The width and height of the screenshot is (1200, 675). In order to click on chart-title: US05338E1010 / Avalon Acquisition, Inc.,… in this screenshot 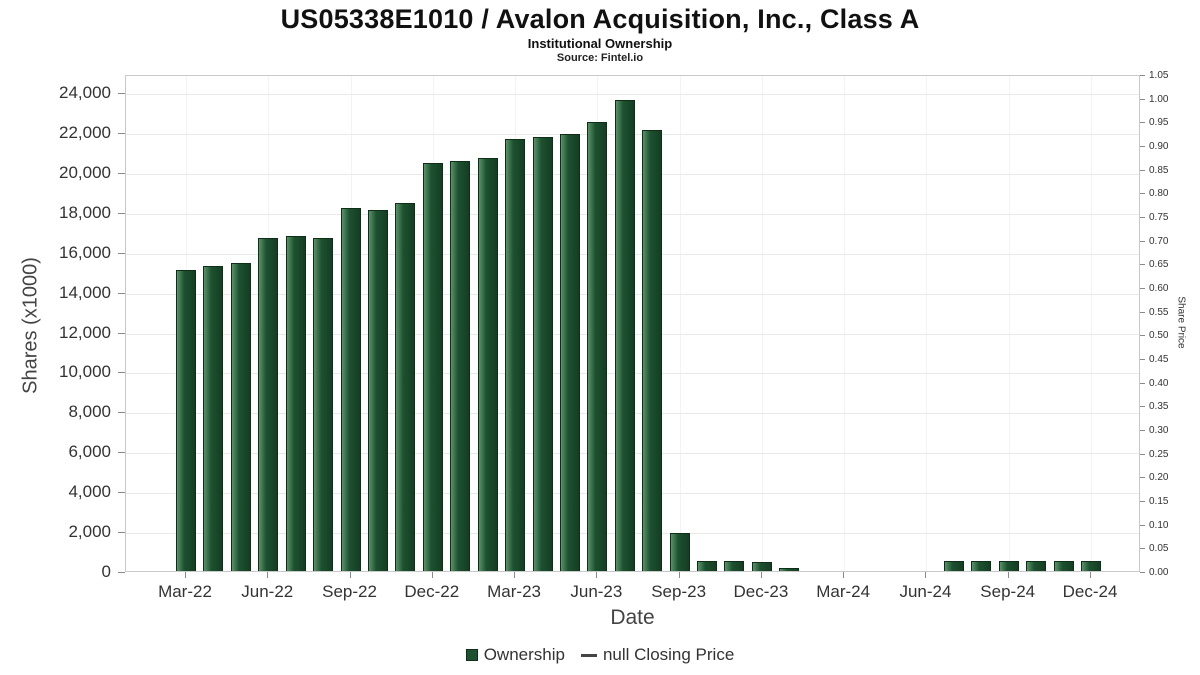, I will do `click(600, 19)`.